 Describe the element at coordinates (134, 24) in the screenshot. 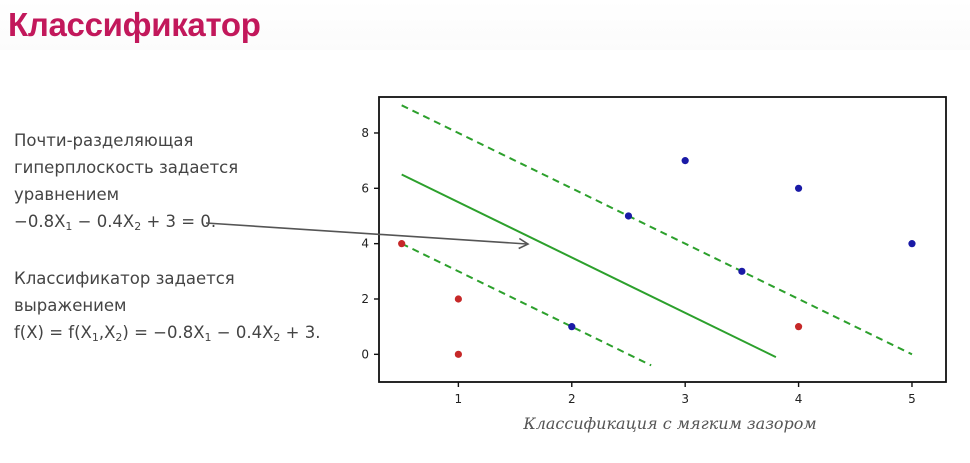

I see `page-title: Классификатор` at that location.